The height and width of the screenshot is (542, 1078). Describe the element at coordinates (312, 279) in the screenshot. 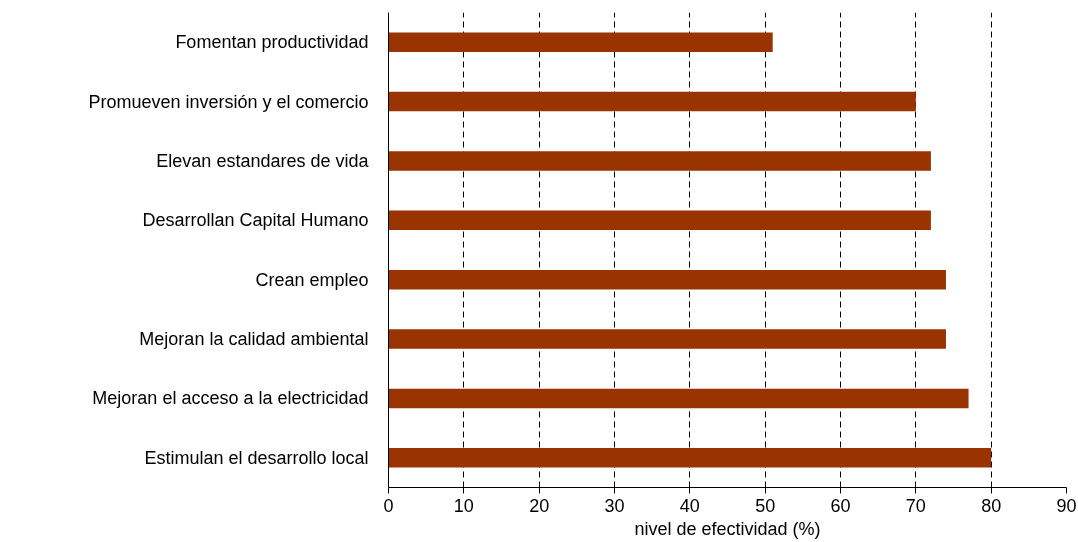

I see `y-tick-label: Crean empleo` at that location.